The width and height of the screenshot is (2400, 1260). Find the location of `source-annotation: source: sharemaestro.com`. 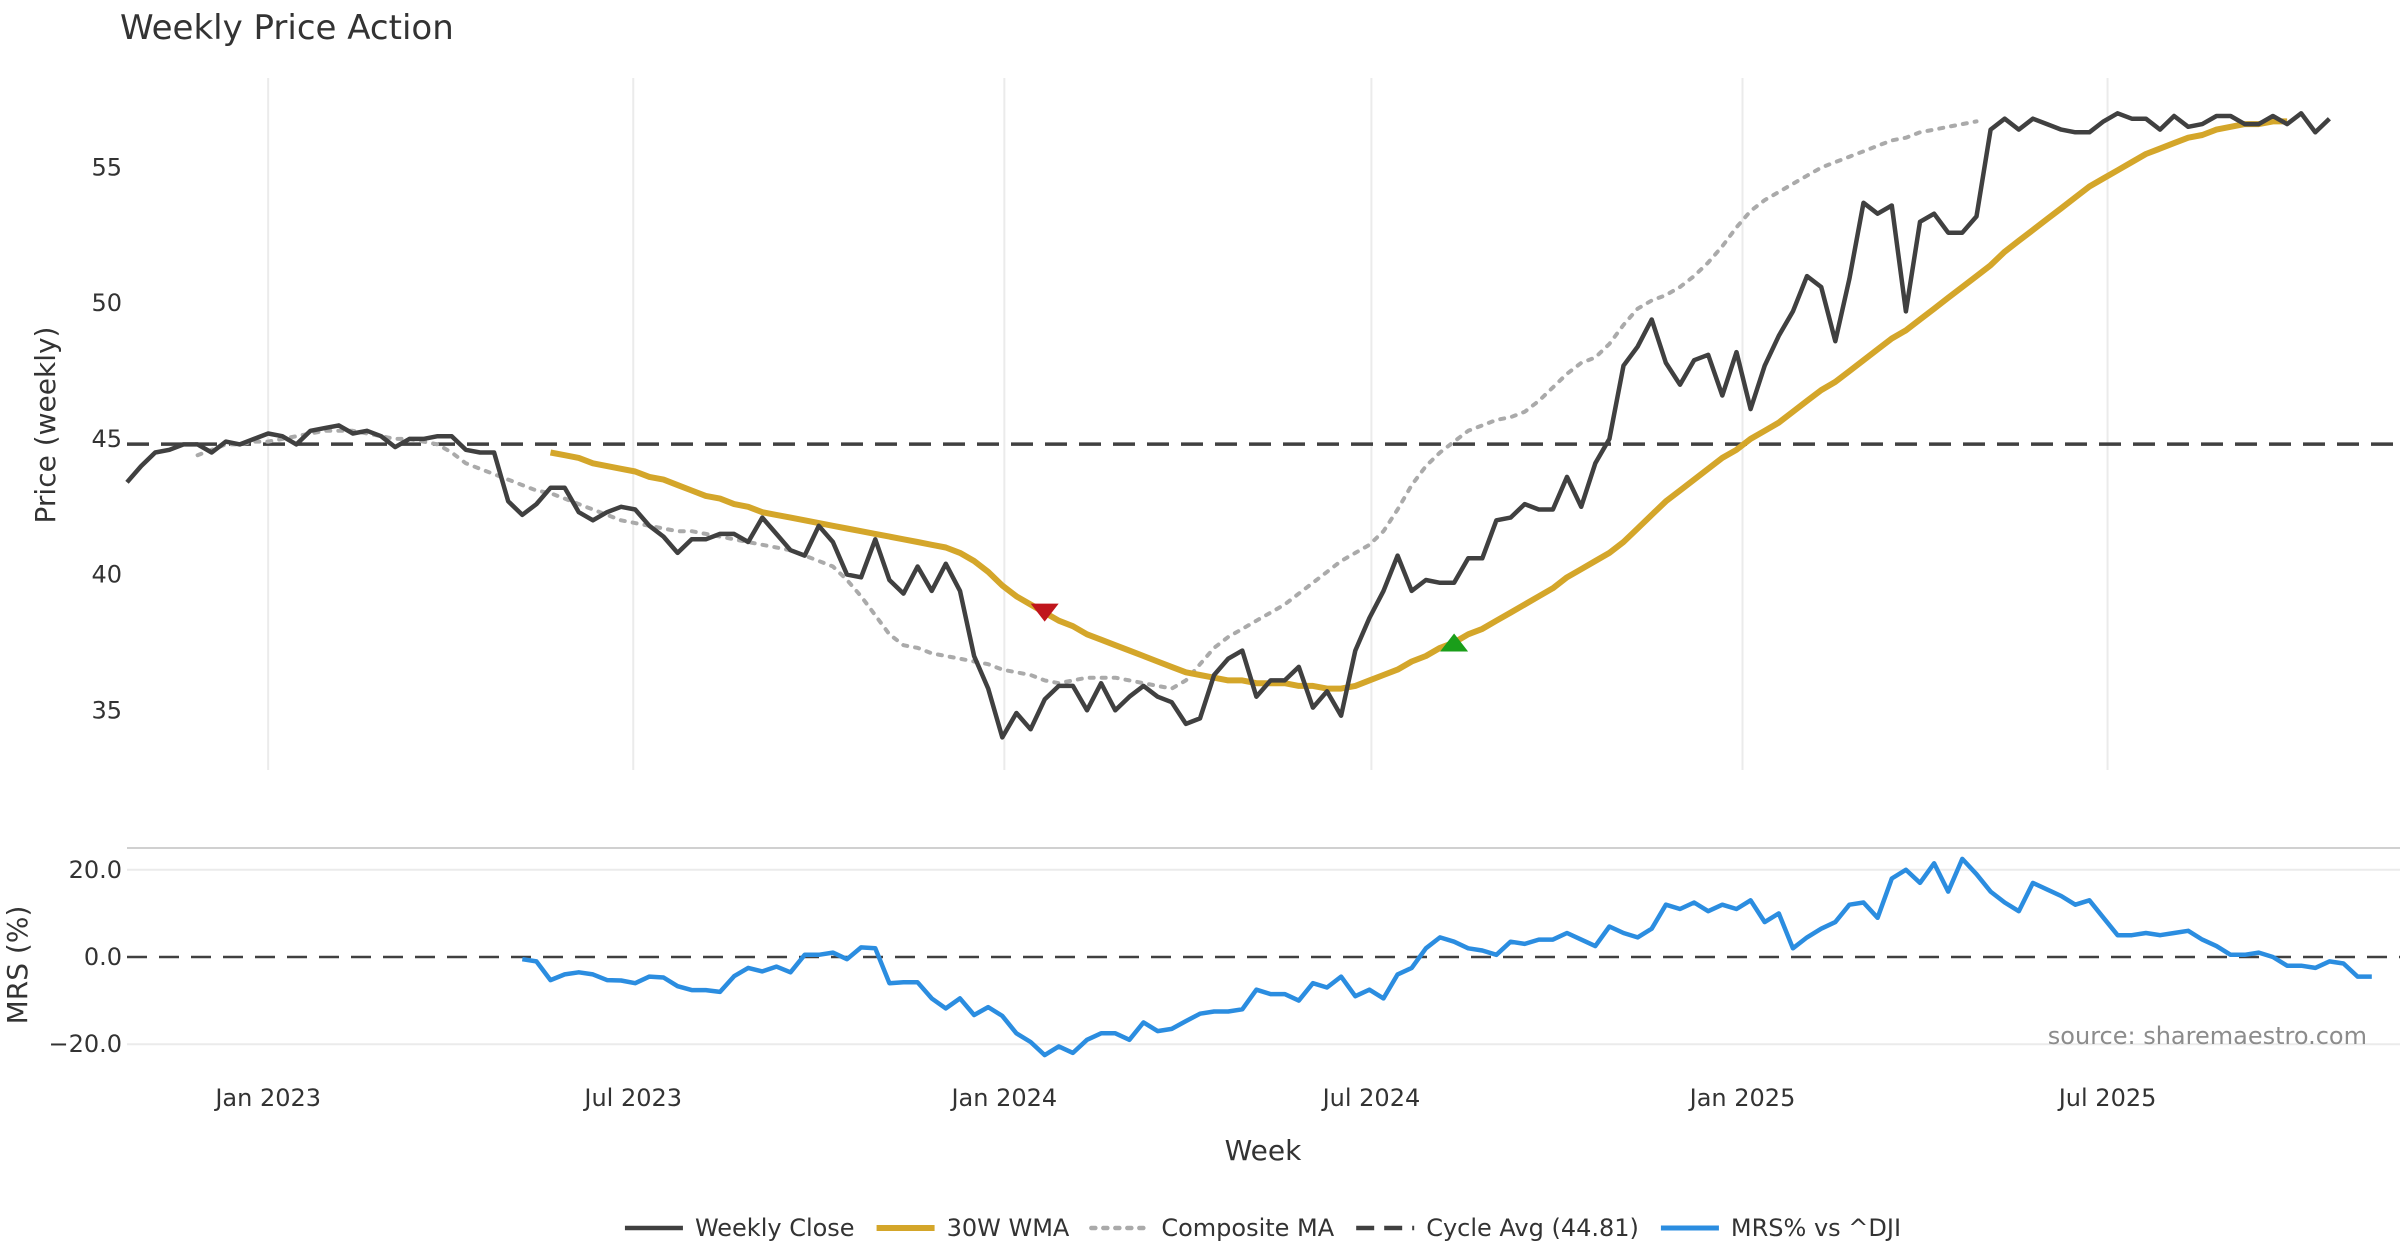

source-annotation: source: sharemaestro.com is located at coordinates (2207, 1036).